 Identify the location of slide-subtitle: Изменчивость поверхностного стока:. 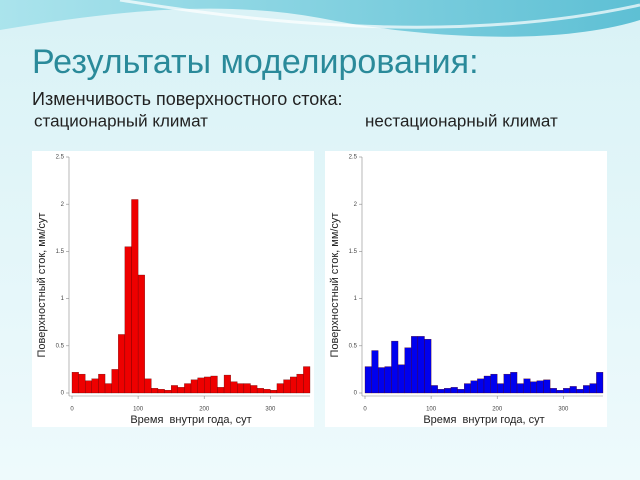
(187, 99).